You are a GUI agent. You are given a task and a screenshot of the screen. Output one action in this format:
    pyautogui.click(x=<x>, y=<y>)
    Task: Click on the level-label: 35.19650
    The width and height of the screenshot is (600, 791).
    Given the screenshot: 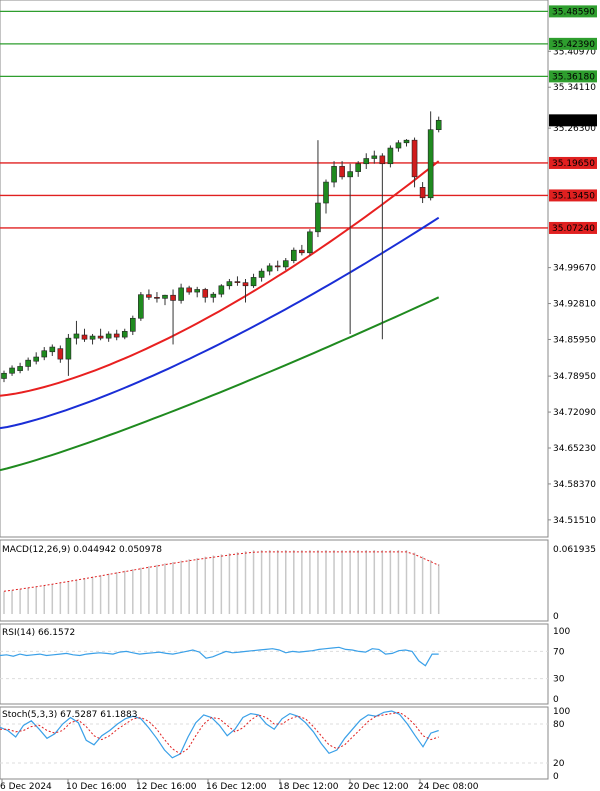 What is the action you would take?
    pyautogui.click(x=573, y=164)
    